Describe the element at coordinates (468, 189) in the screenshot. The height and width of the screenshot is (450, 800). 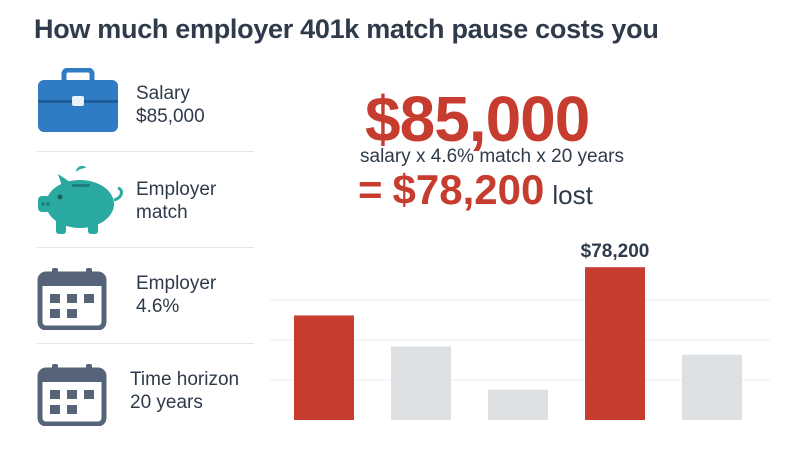
I see `result-amount: $78,200` at that location.